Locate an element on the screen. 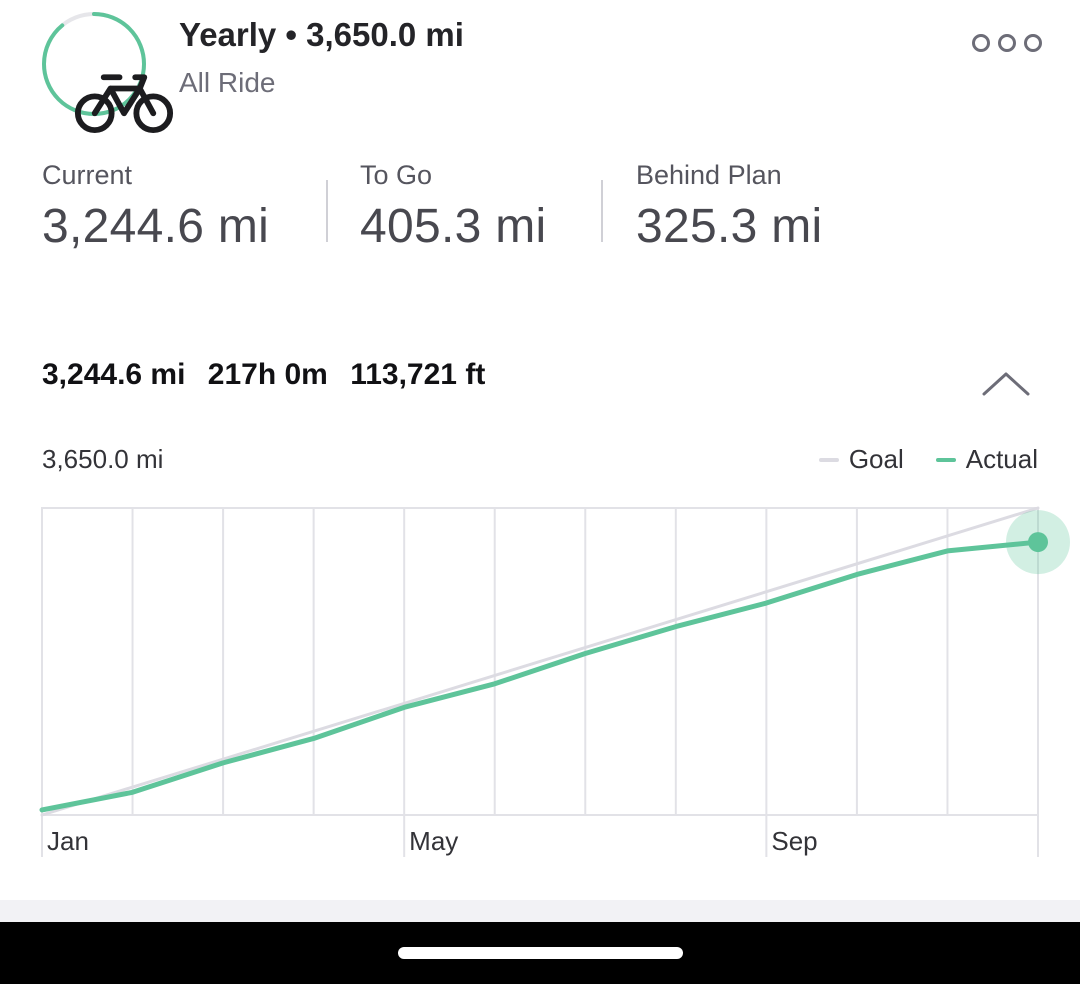 The width and height of the screenshot is (1080, 984). home-indicator is located at coordinates (540, 953).